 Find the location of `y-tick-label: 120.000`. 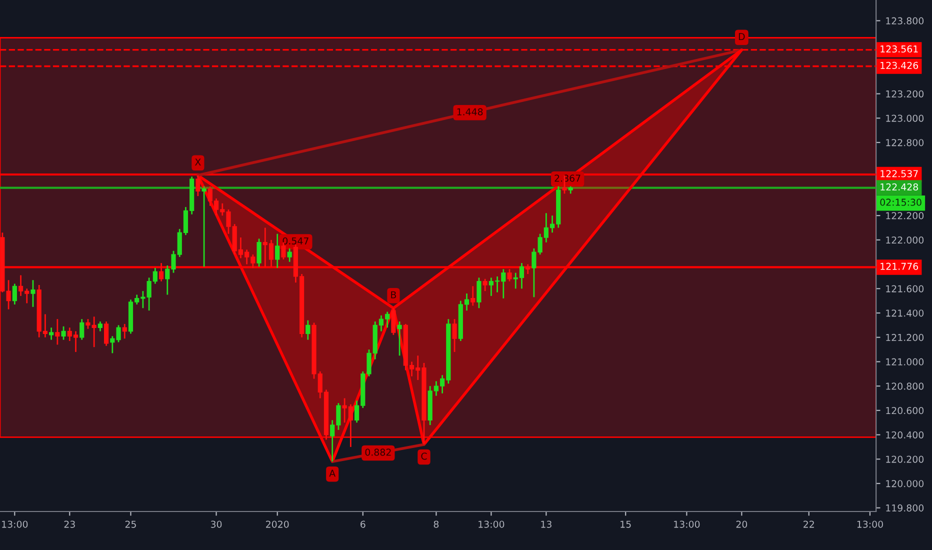

y-tick-label: 120.000 is located at coordinates (905, 484).